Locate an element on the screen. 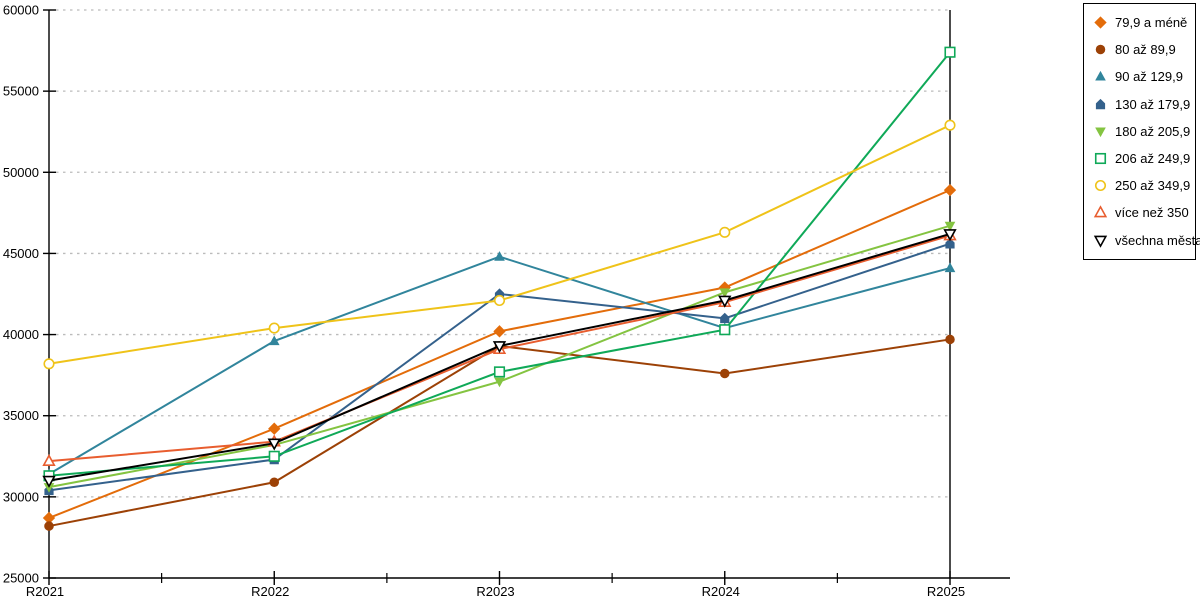 The width and height of the screenshot is (1200, 600). legend-item-label: 130 až 179,9 is located at coordinates (1153, 104).